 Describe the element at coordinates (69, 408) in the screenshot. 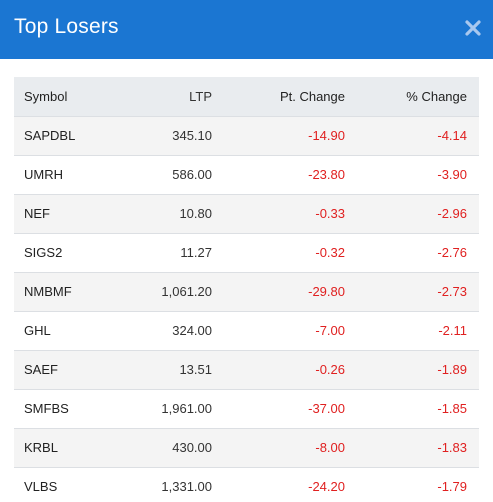

I see `cell-symbol: SMFBS` at that location.